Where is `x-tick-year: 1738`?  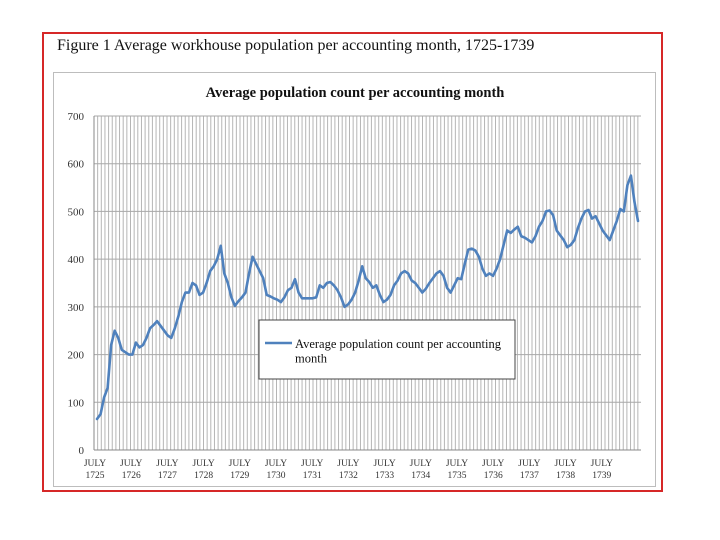
x-tick-year: 1738 is located at coordinates (565, 476).